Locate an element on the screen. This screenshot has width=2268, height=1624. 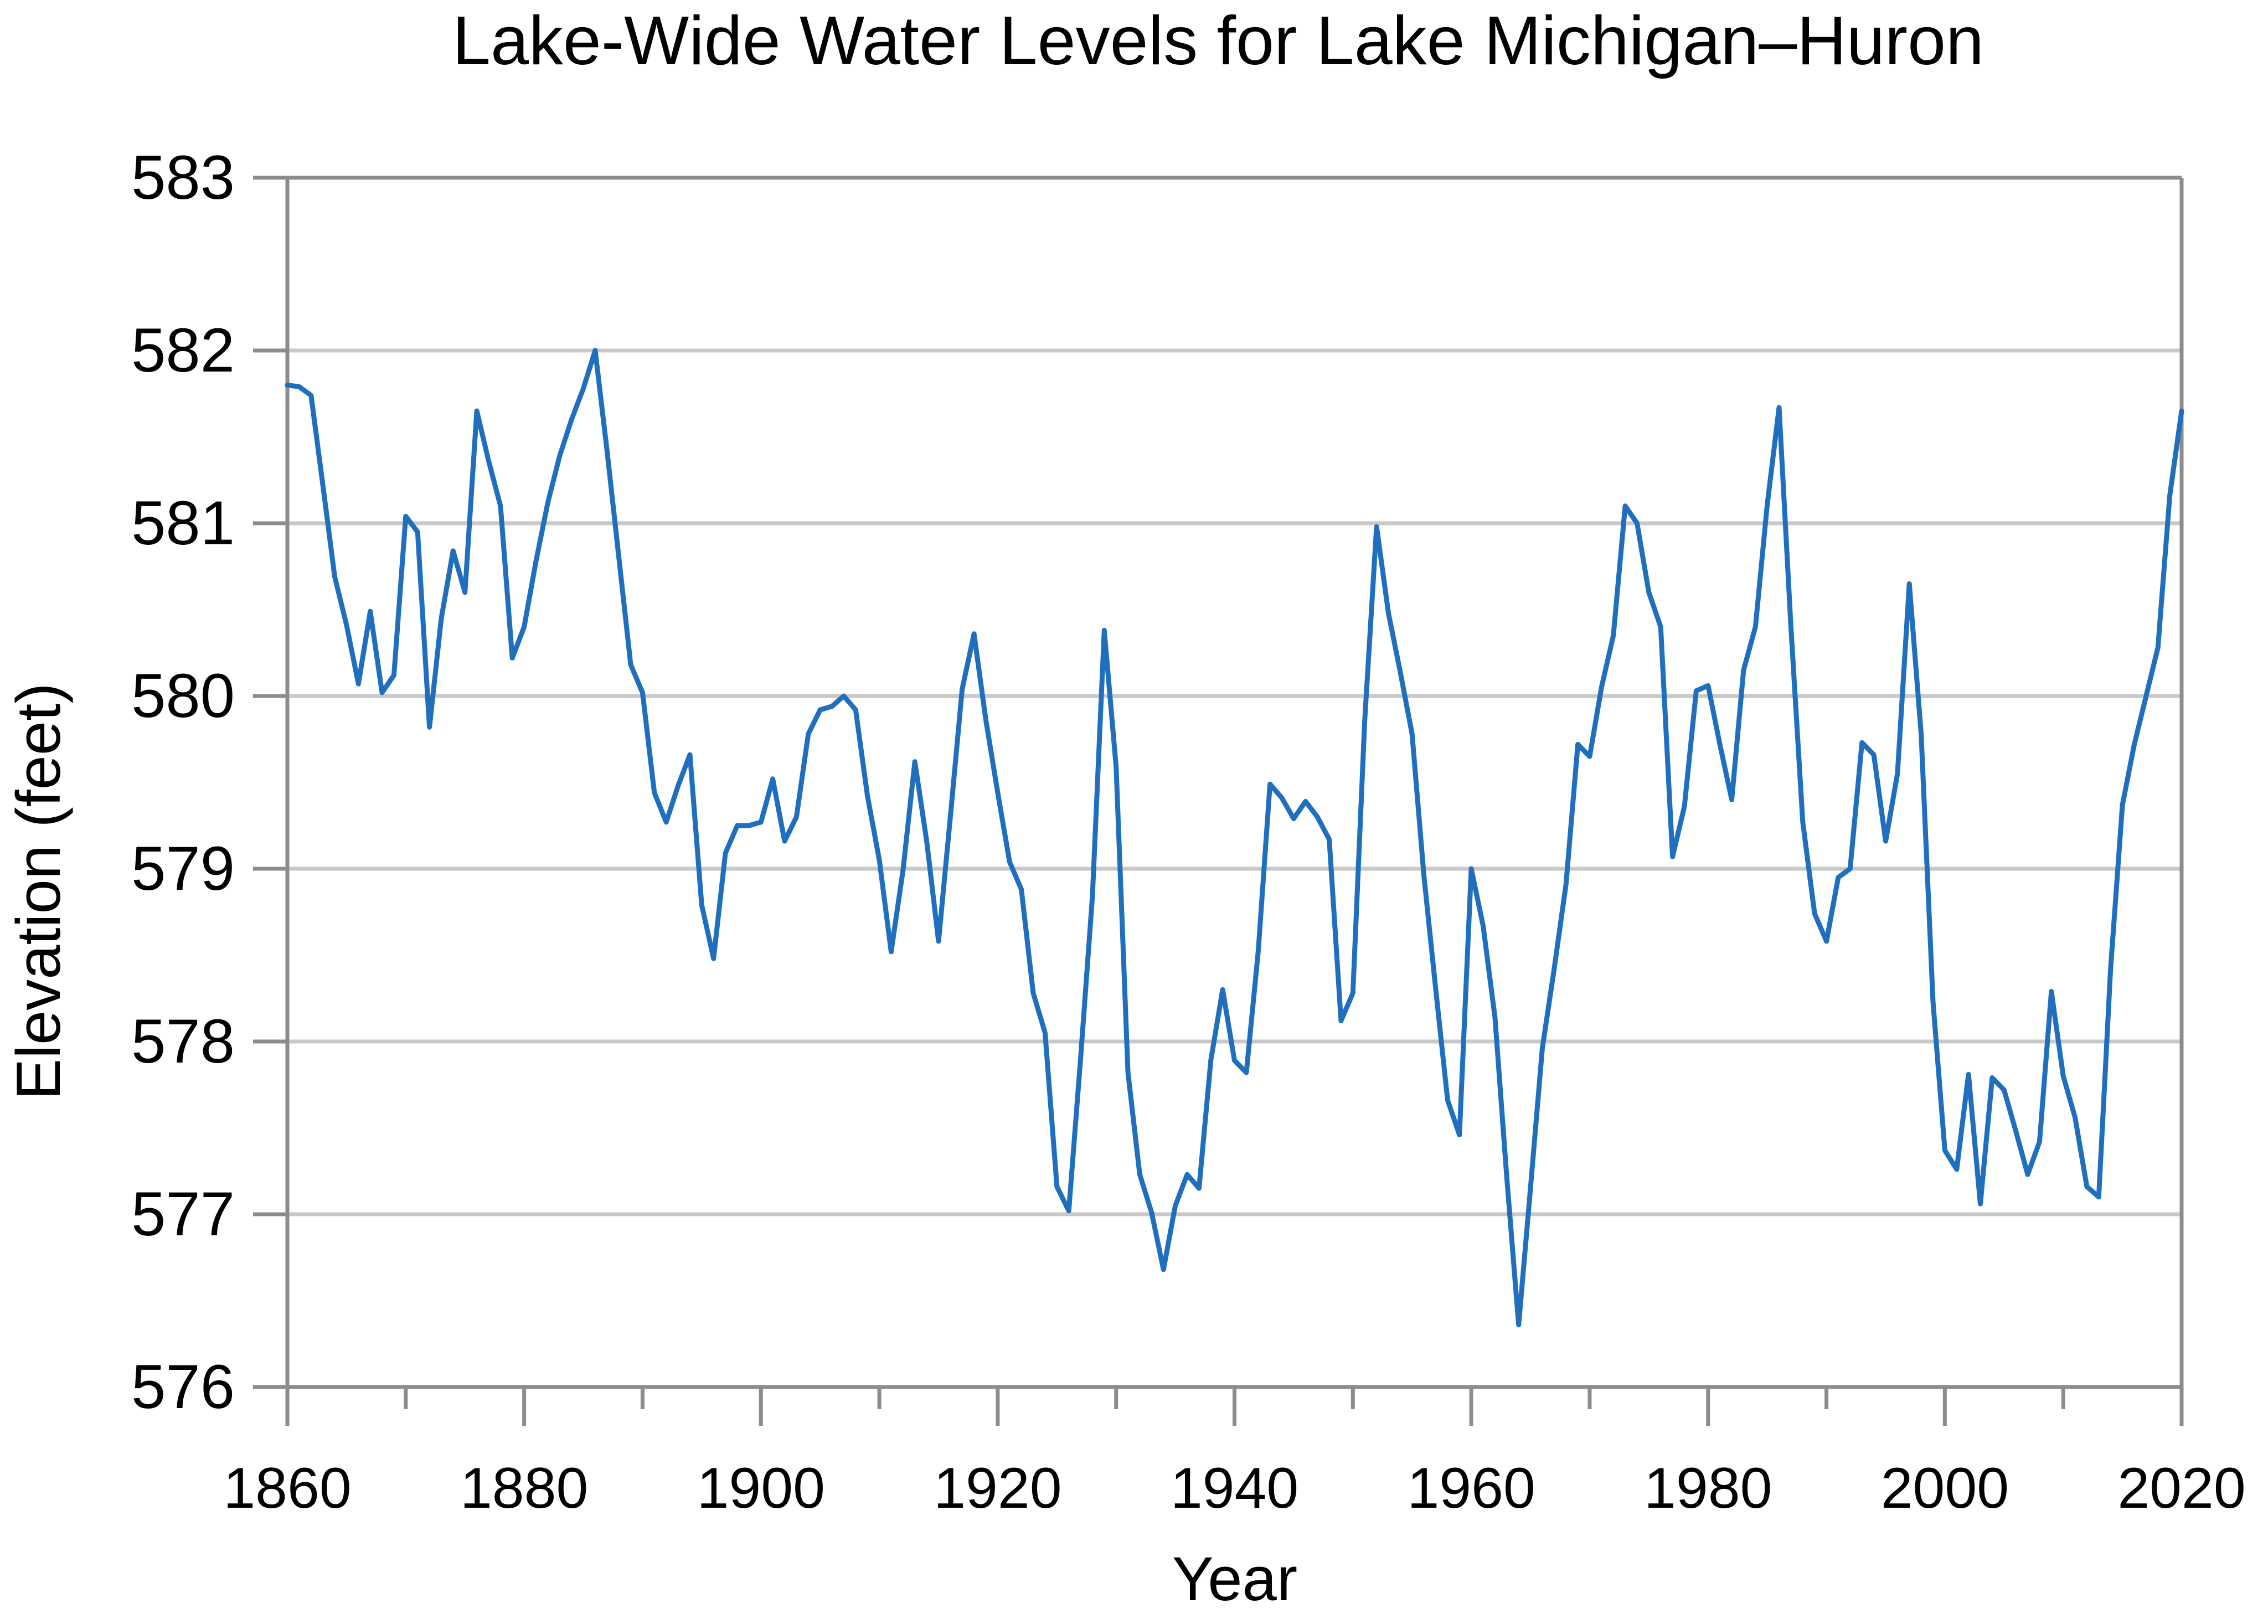
y-axis-label: Elevation (feet) is located at coordinates (38, 891).